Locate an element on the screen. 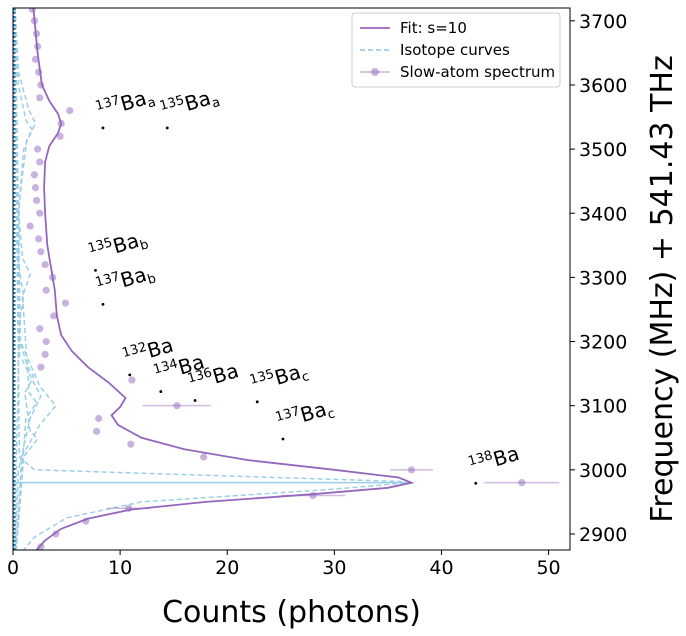 This screenshot has height=636, width=686. peak-label-mass: 136 is located at coordinates (200, 375).